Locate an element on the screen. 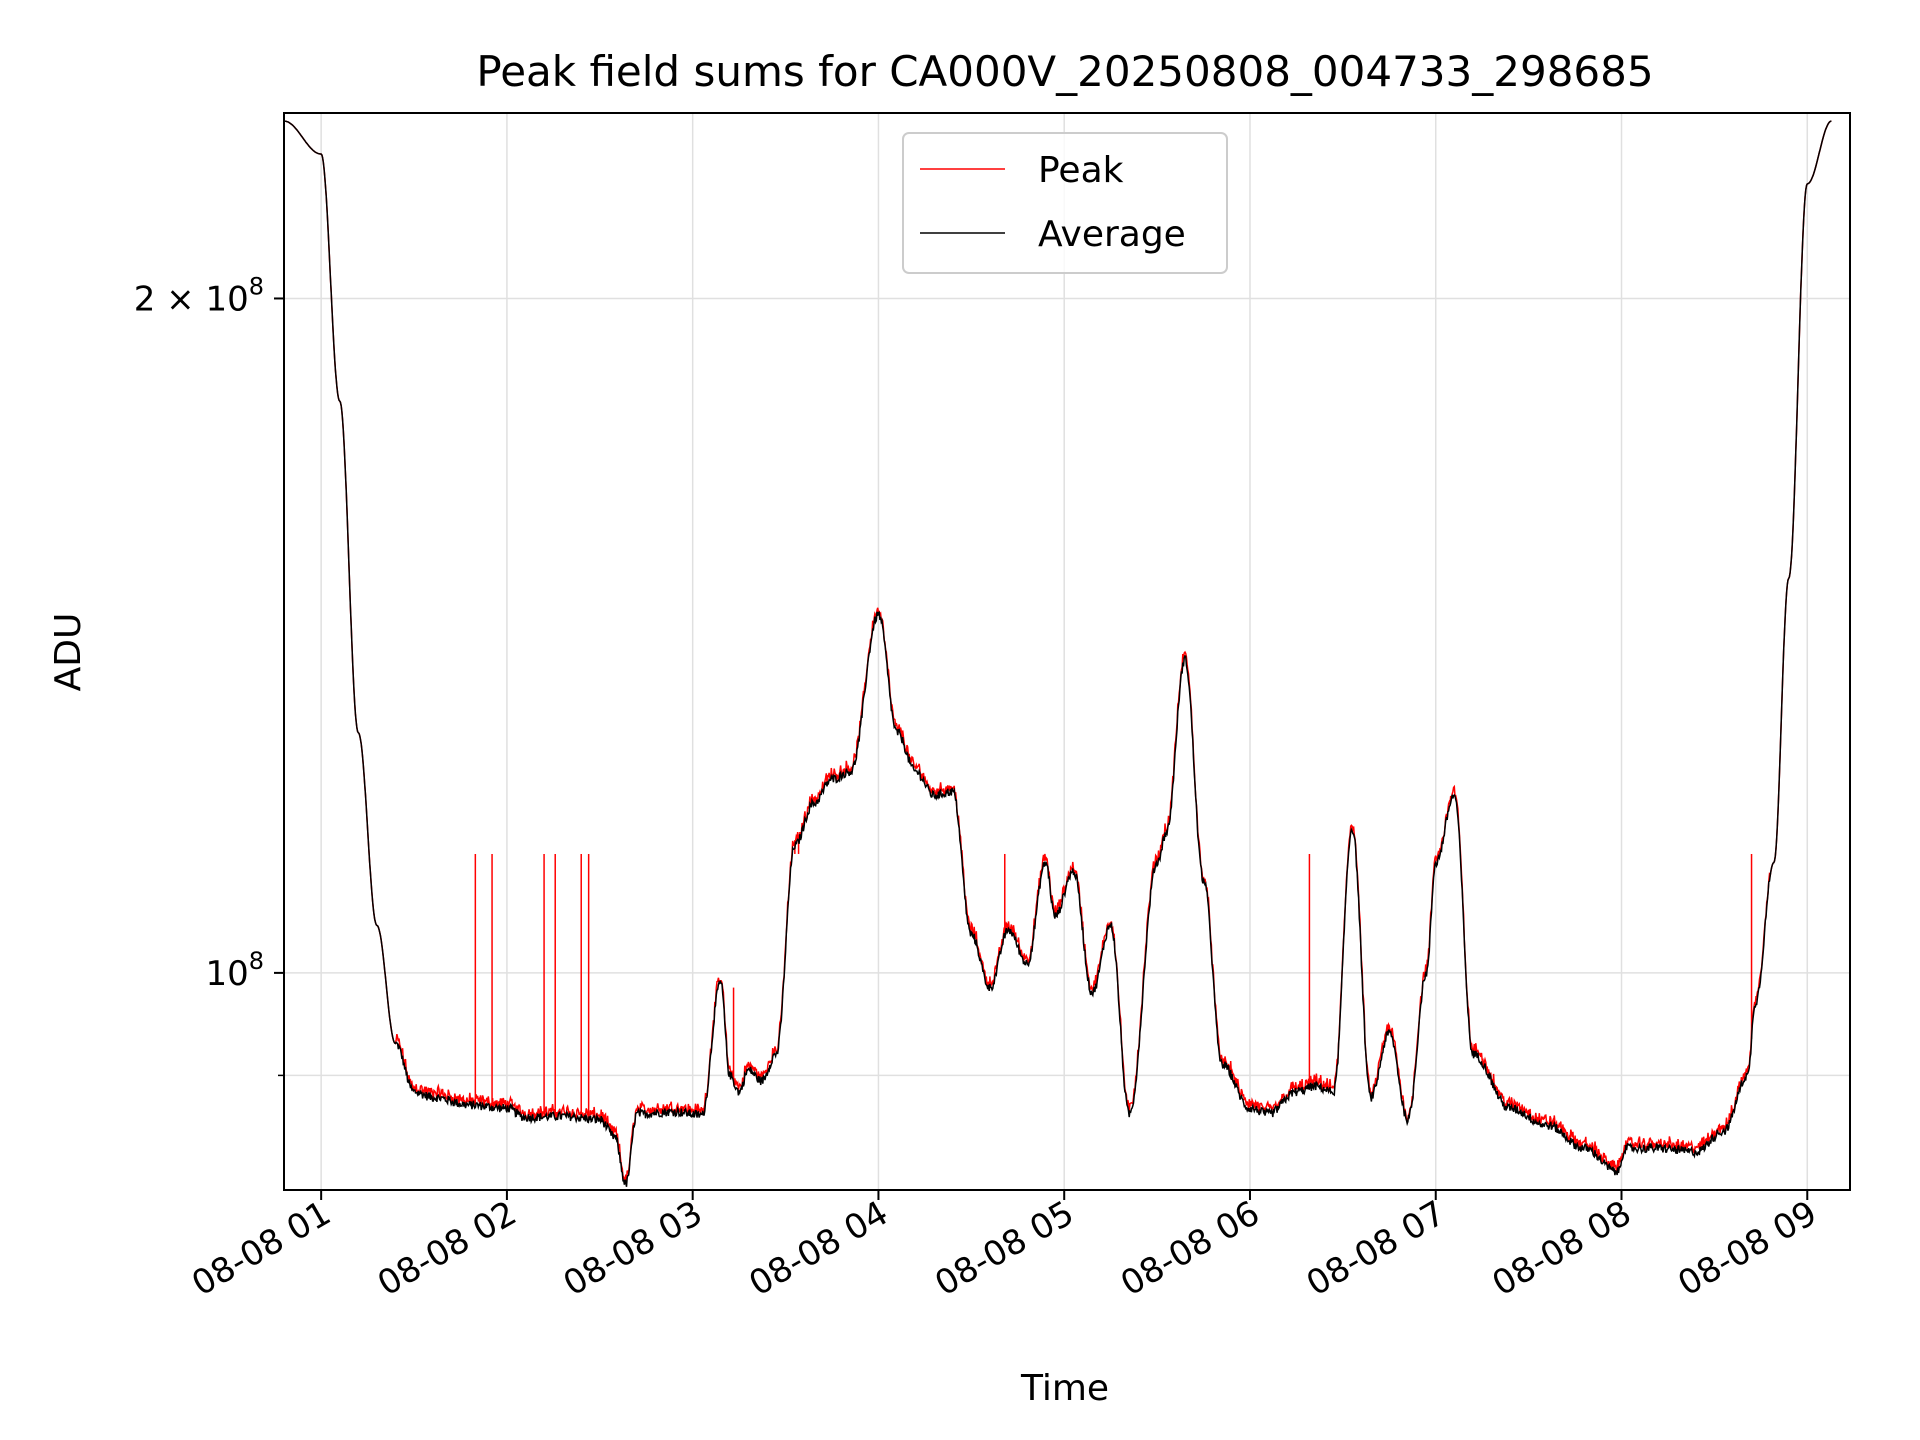 The height and width of the screenshot is (1440, 1920). y-tick-label: 108 is located at coordinates (234, 970).